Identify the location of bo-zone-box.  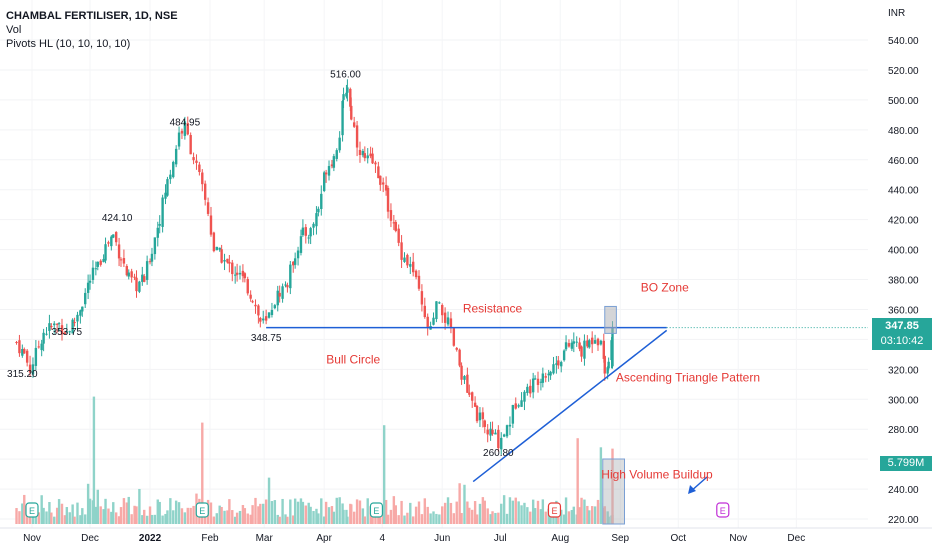
(610, 319).